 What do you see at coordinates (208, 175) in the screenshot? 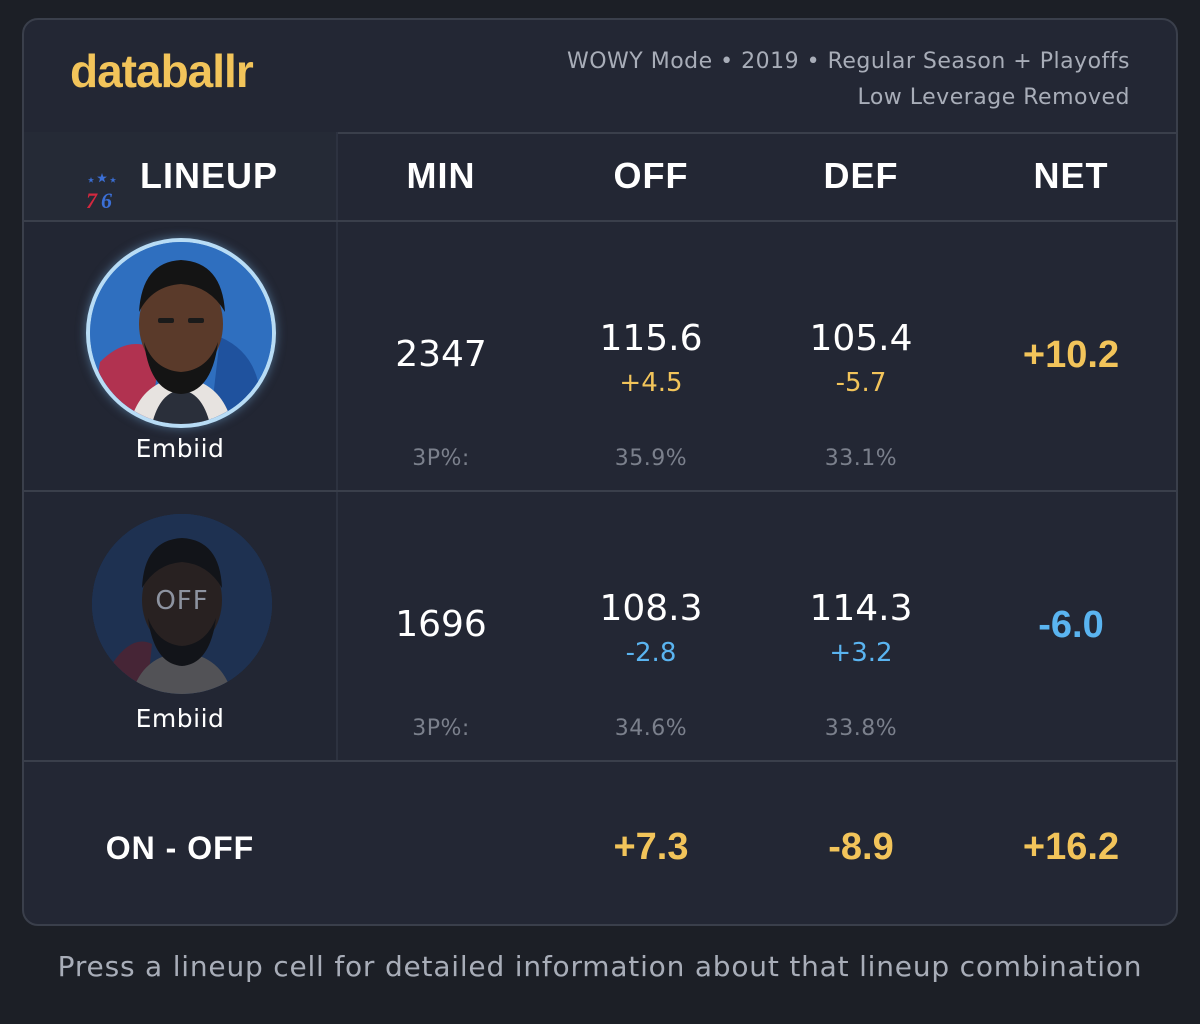
I see `column-header-lineup-label: LINEUP` at bounding box center [208, 175].